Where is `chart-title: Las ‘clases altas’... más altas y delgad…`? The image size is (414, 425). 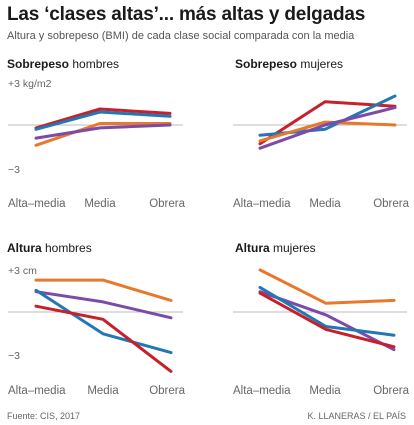 chart-title: Las ‘clases altas’... más altas y delgad… is located at coordinates (186, 14).